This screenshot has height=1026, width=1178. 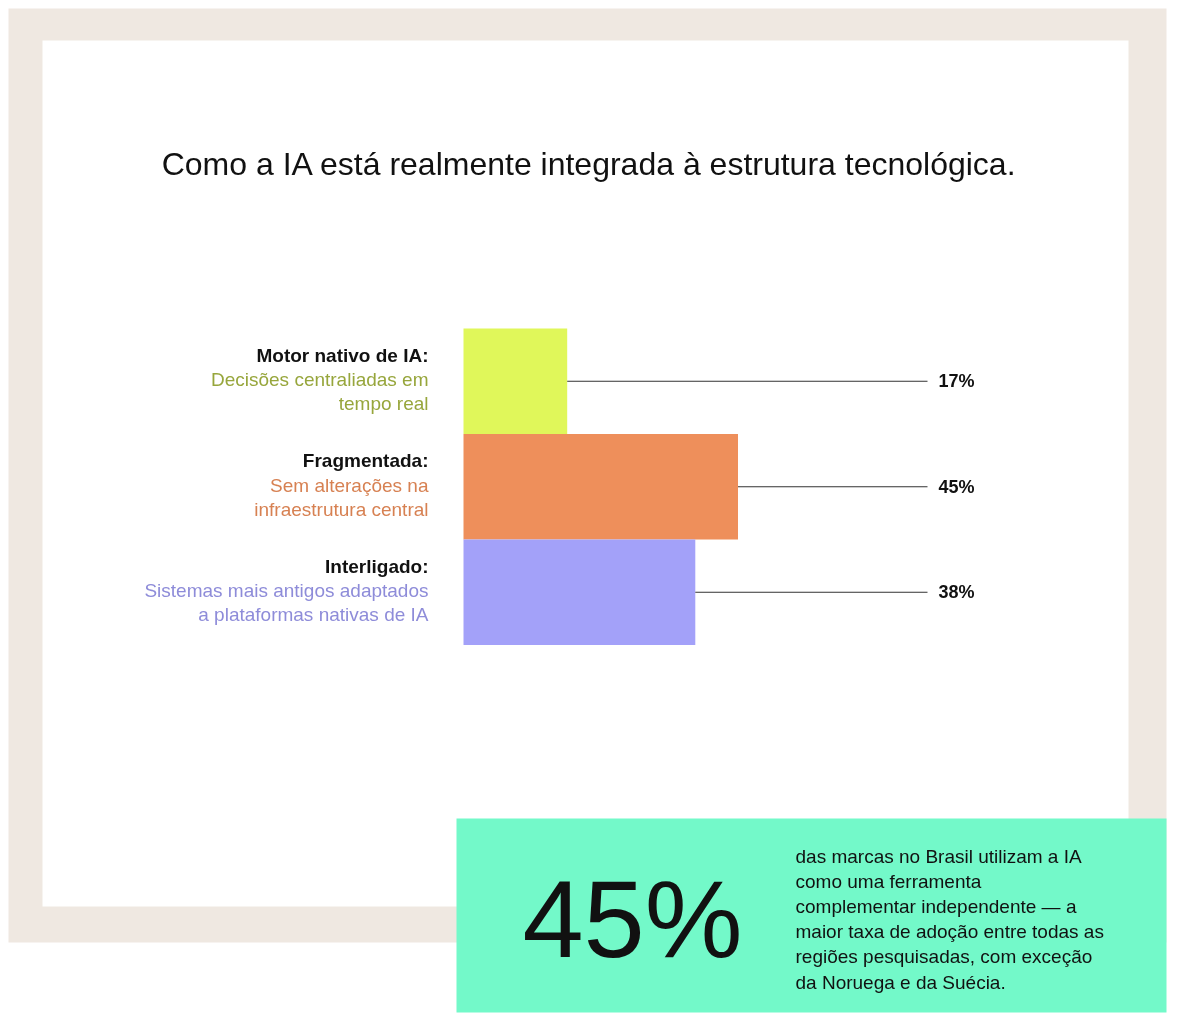 What do you see at coordinates (341, 485) in the screenshot?
I see `y-tick-label: Fragmentada: Sem alterações na infraestrutura central` at bounding box center [341, 485].